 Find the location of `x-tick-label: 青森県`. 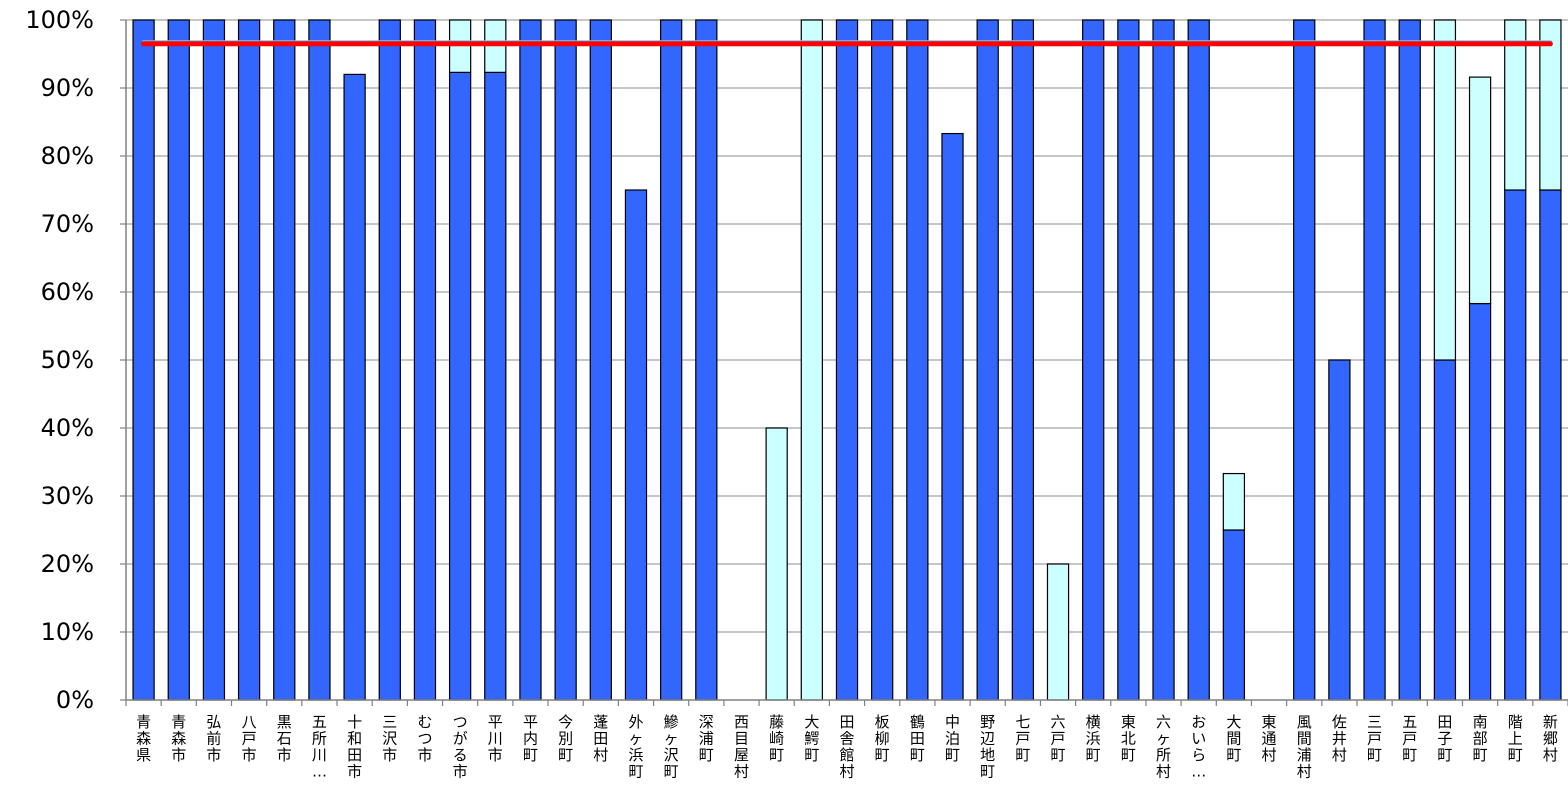

x-tick-label: 青森県 is located at coordinates (143, 738).